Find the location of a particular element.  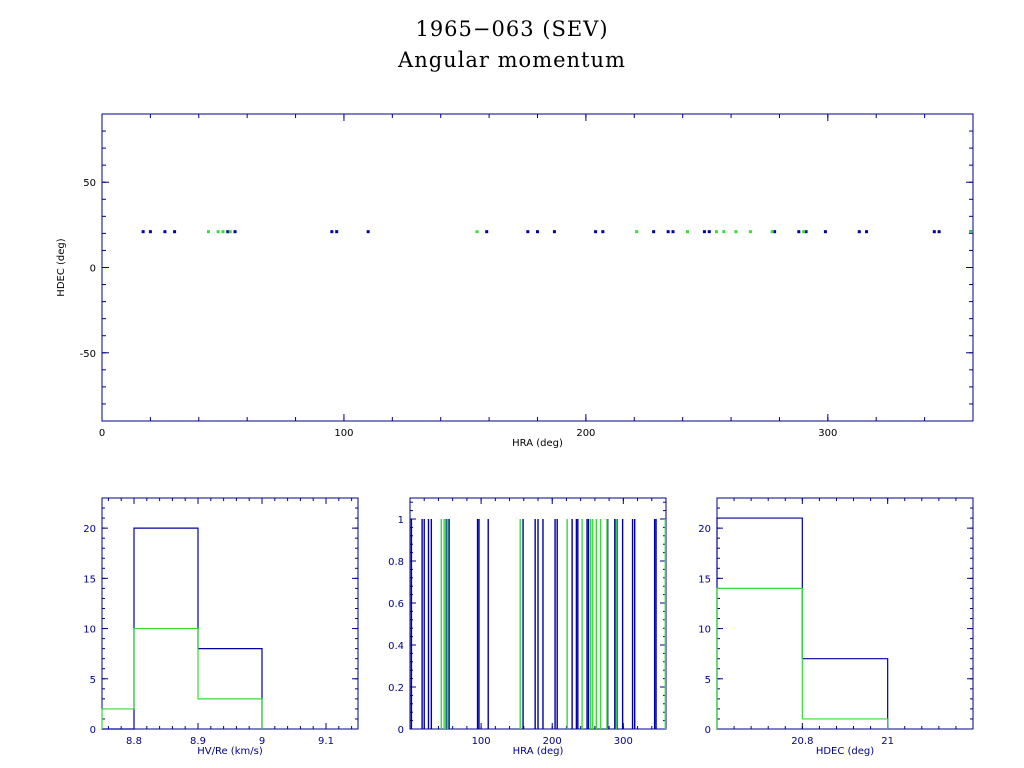

hist-hra-x-tick-label: 200 is located at coordinates (552, 741).